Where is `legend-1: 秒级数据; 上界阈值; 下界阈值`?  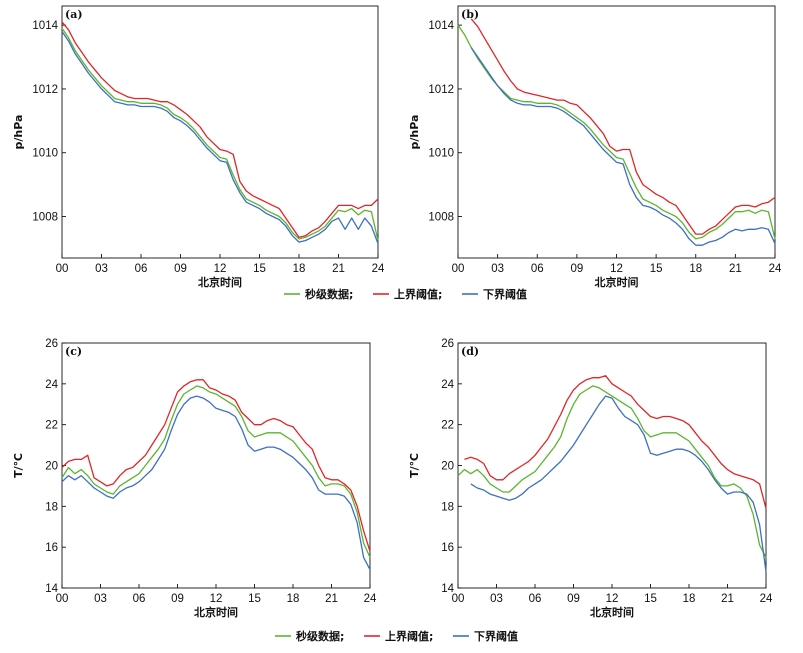
legend-1: 秒级数据; 上界阈值; 下界阈值 is located at coordinates (405, 294).